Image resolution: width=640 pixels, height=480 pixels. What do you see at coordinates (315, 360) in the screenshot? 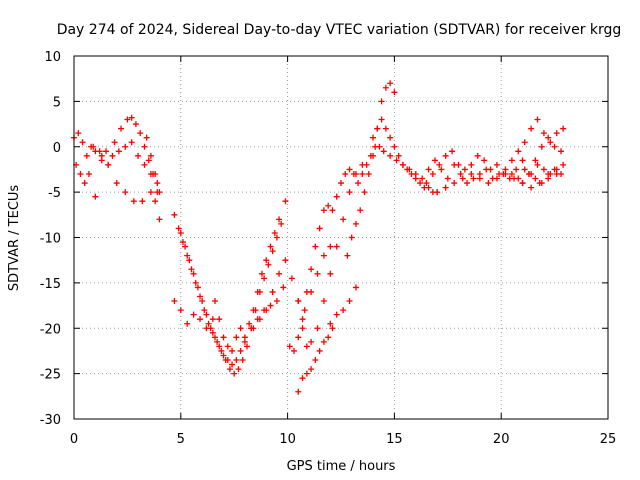
I see `series-arc-l` at bounding box center [315, 360].